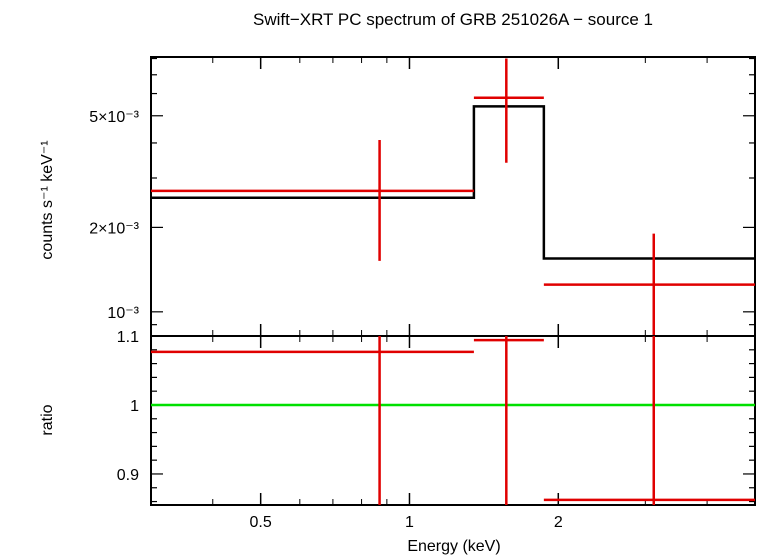  I want to click on y-tick-label: 1, so click(134, 406).